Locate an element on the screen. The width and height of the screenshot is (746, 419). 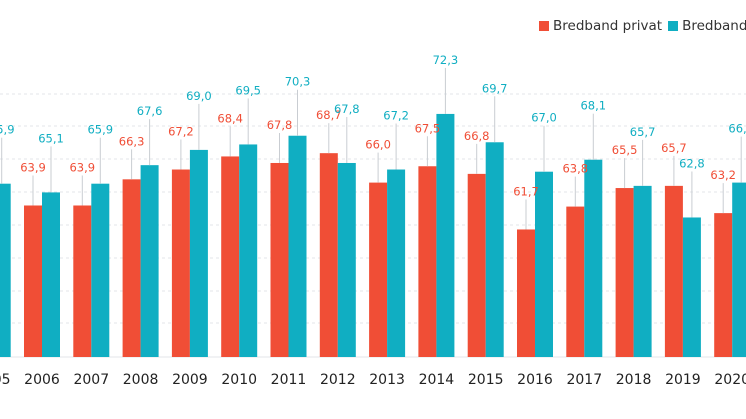
legend-item-private: Bredband privat is located at coordinates (600, 26).